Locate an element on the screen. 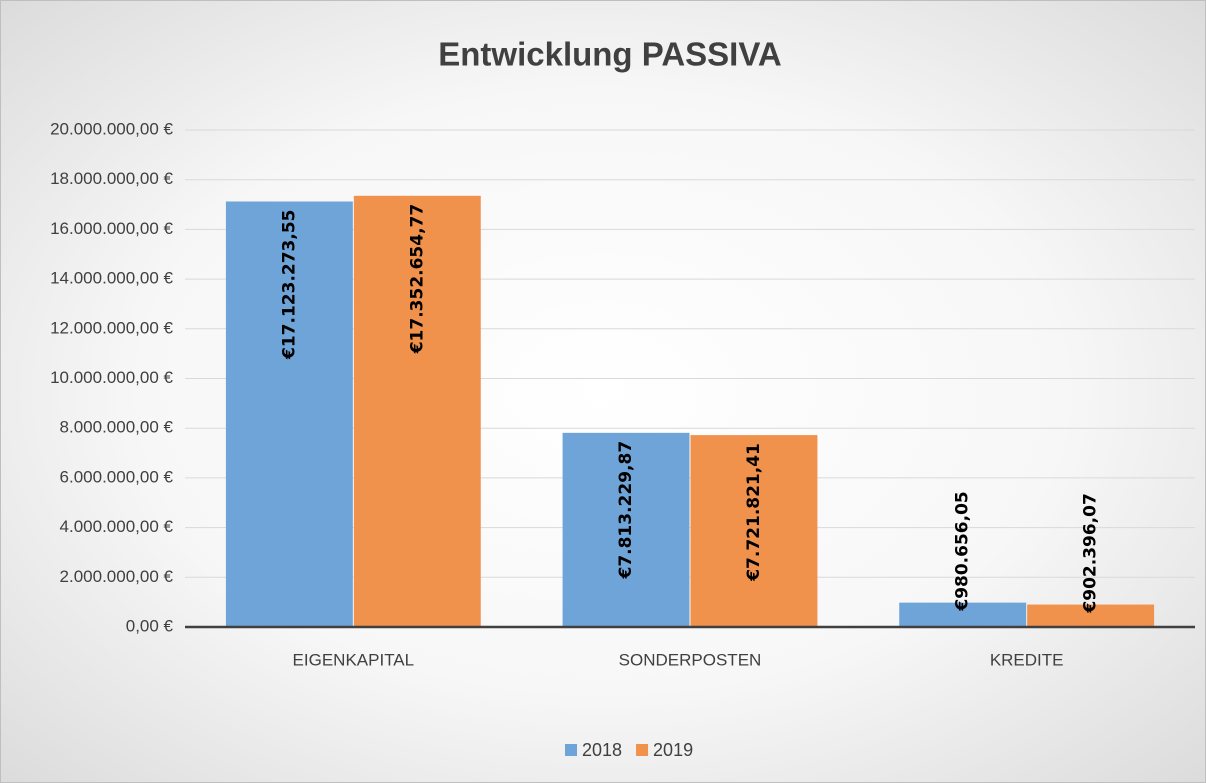  legend-label: 2019 is located at coordinates (673, 750).